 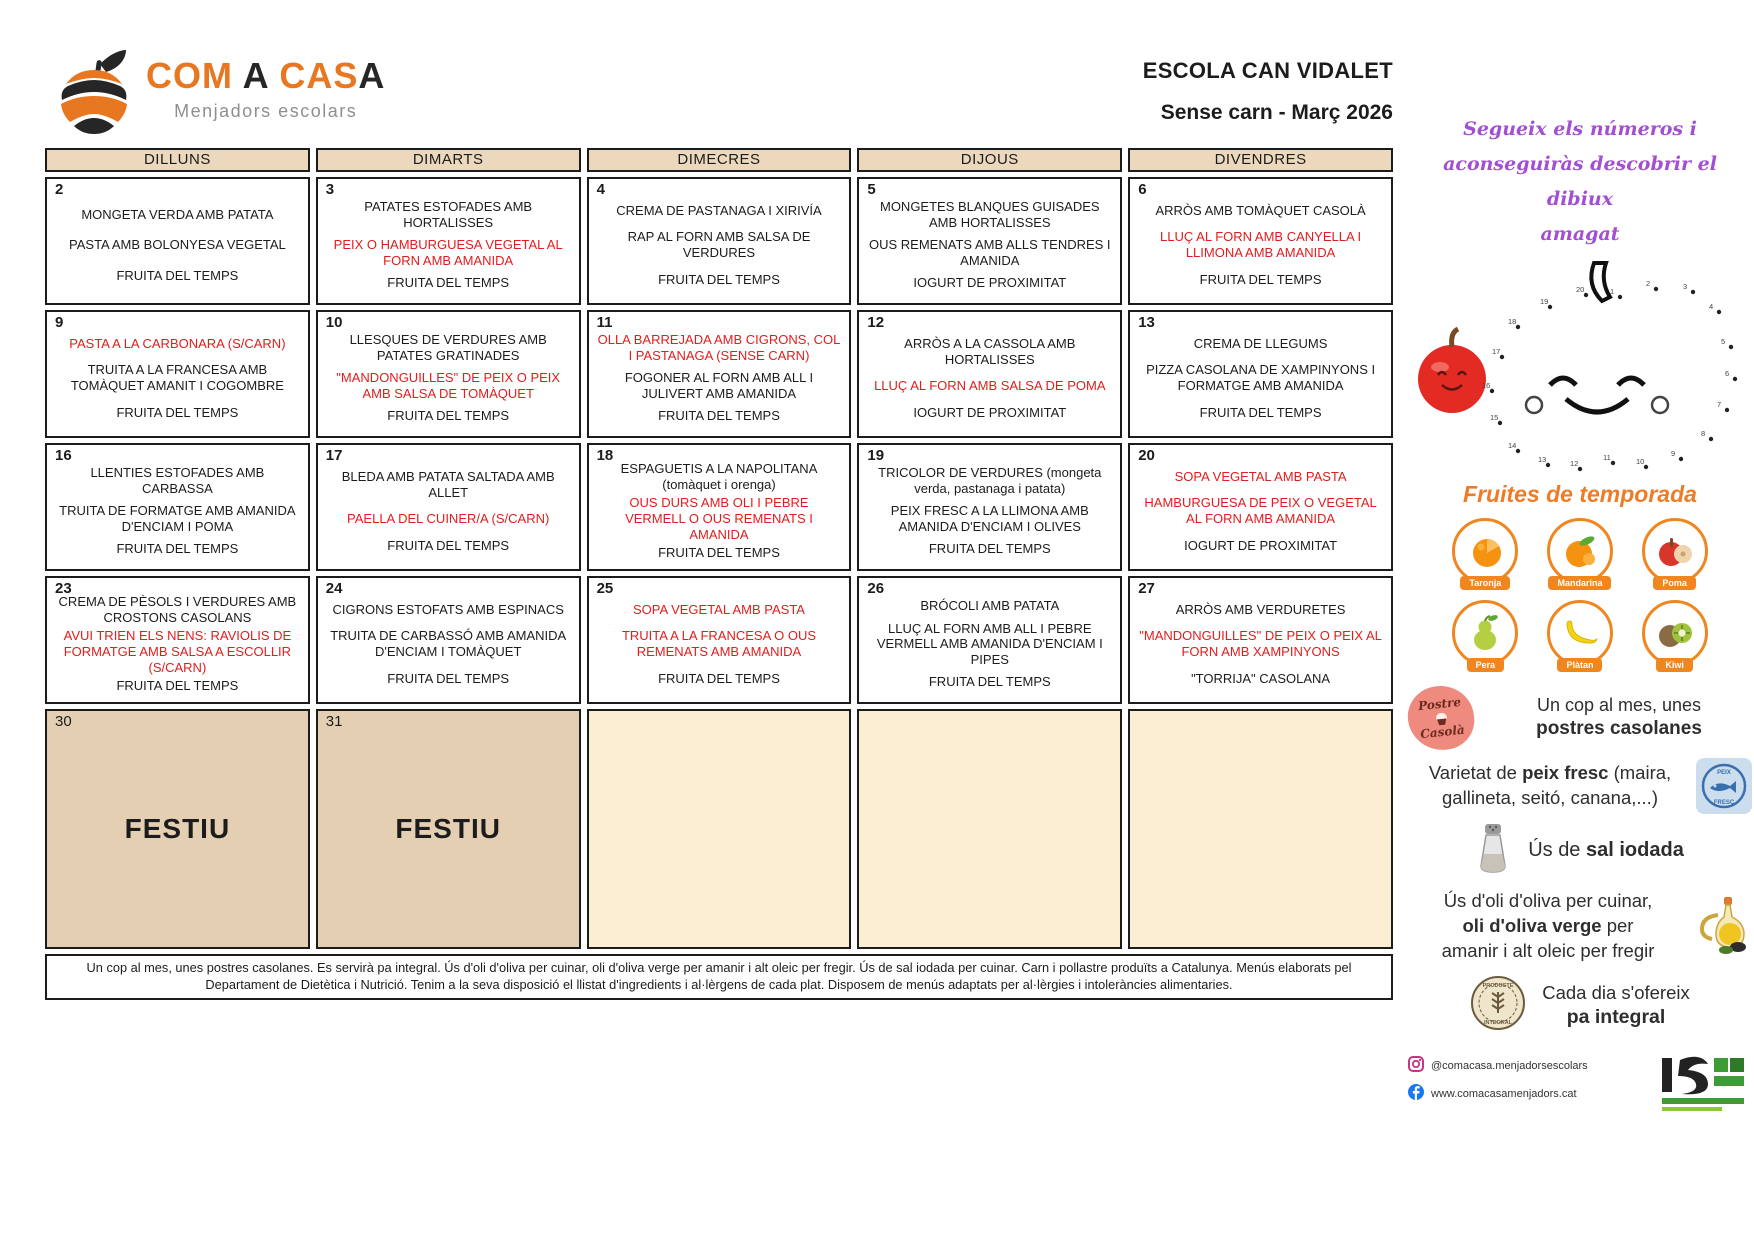 What do you see at coordinates (63, 721) in the screenshot?
I see `day-number: 30` at bounding box center [63, 721].